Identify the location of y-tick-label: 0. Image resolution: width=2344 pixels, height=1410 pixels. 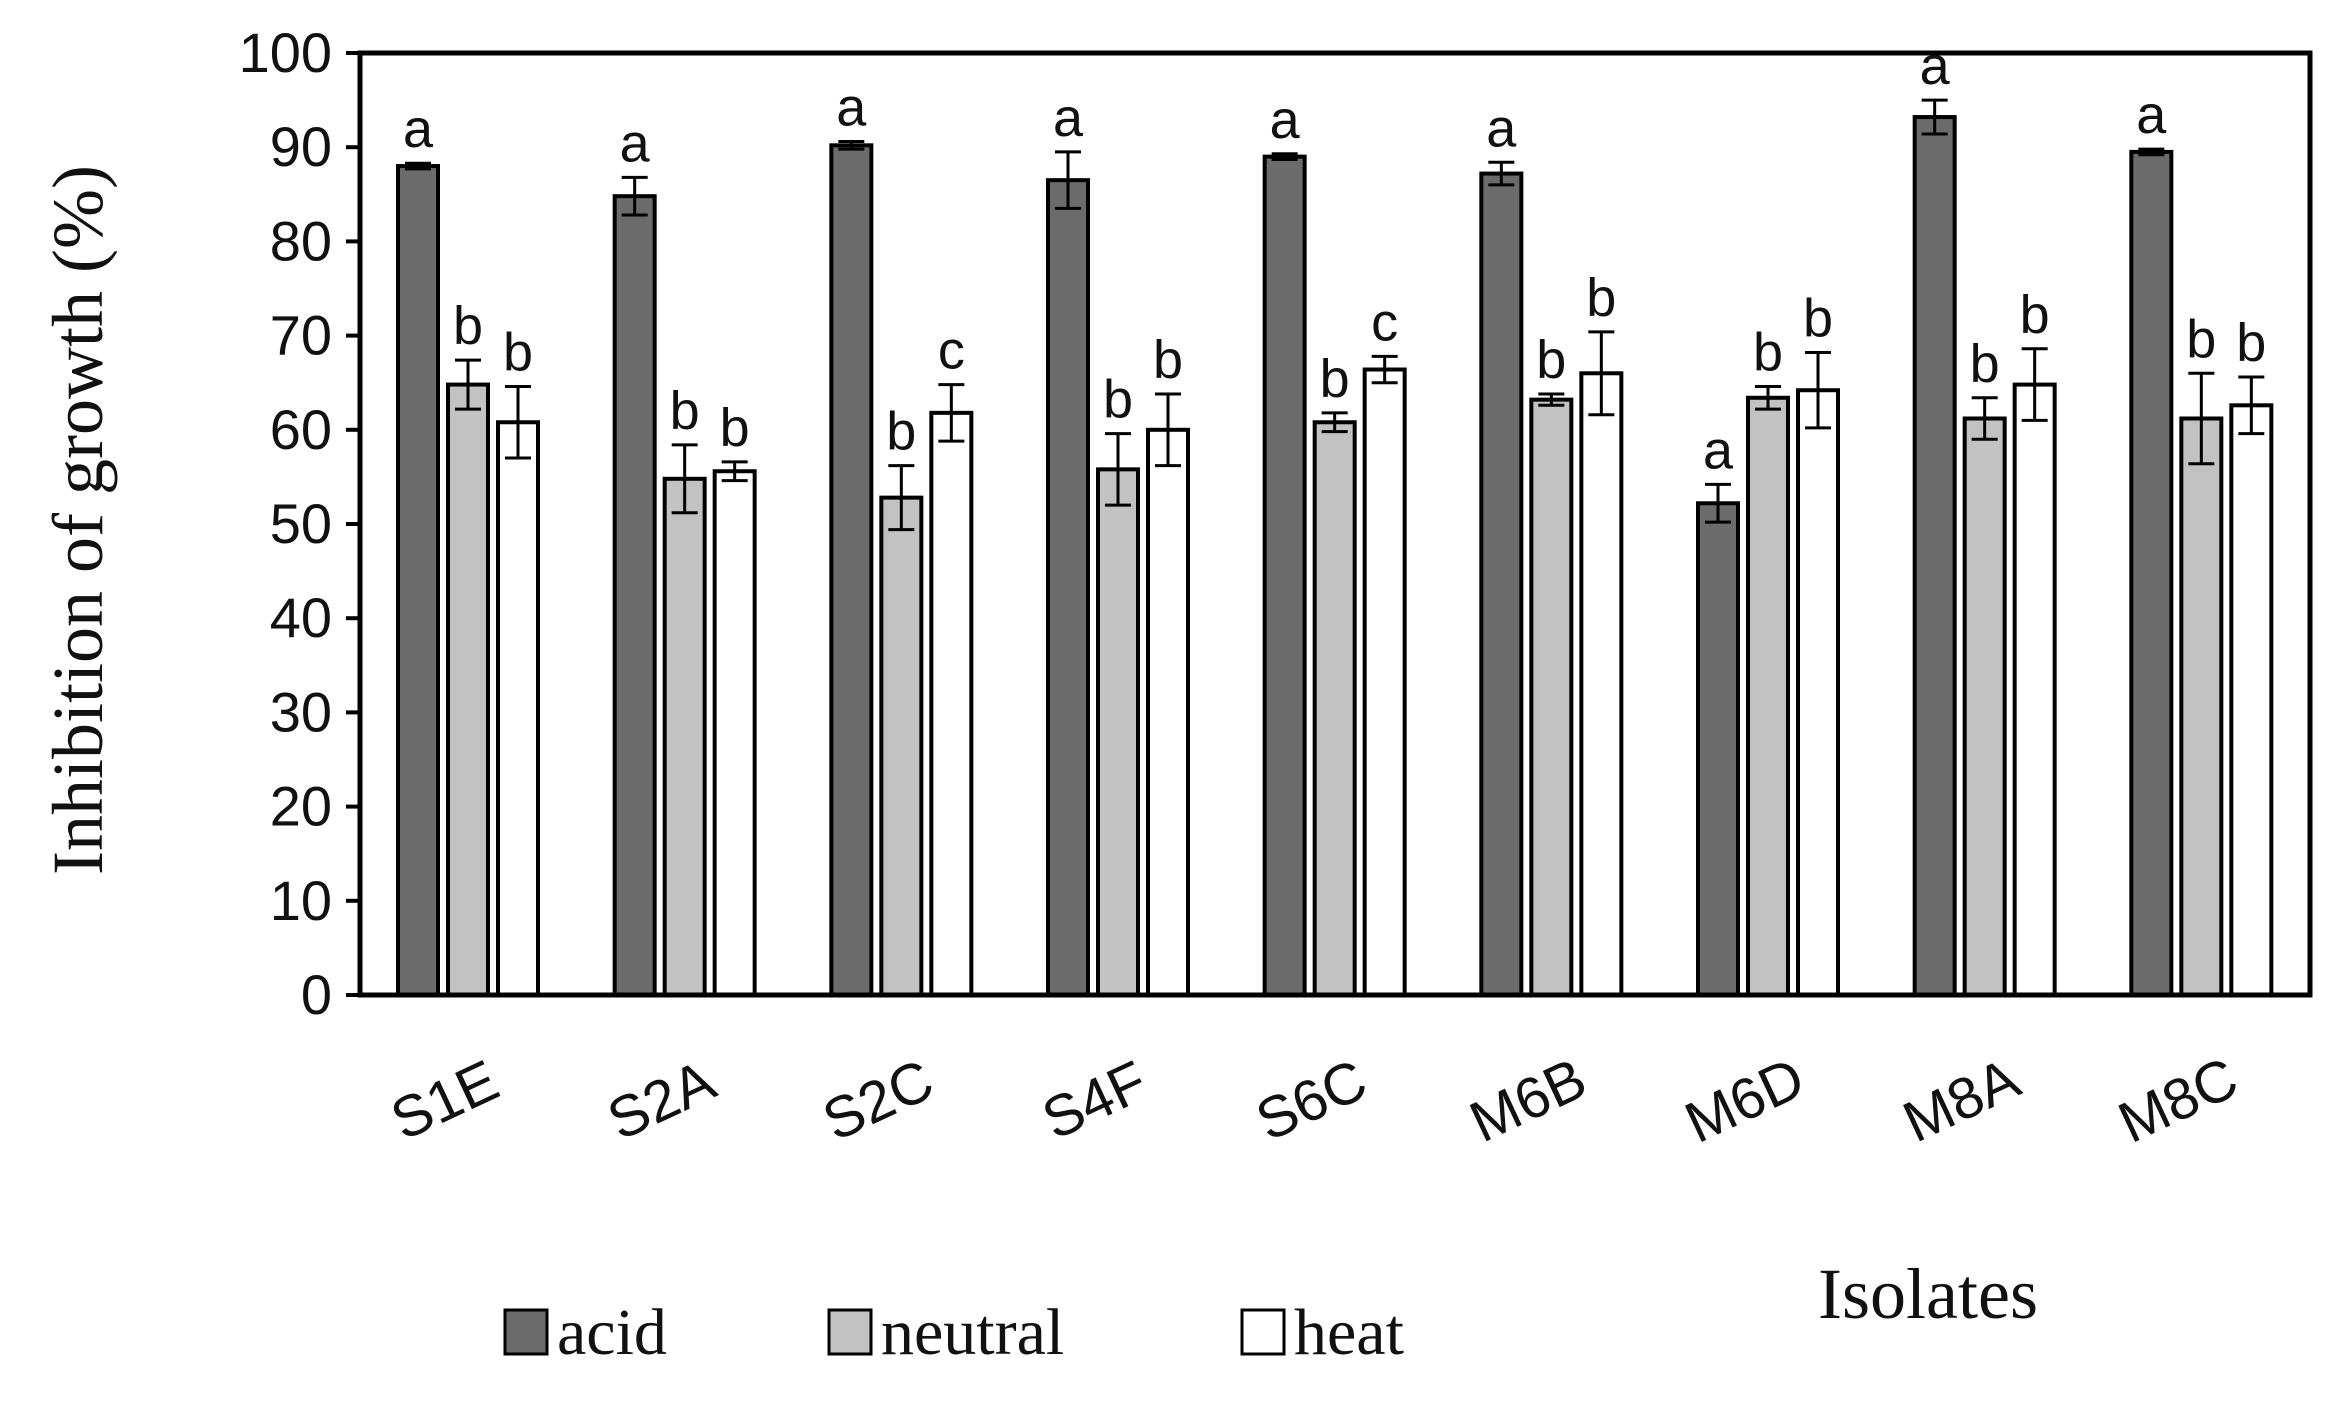
(316, 994).